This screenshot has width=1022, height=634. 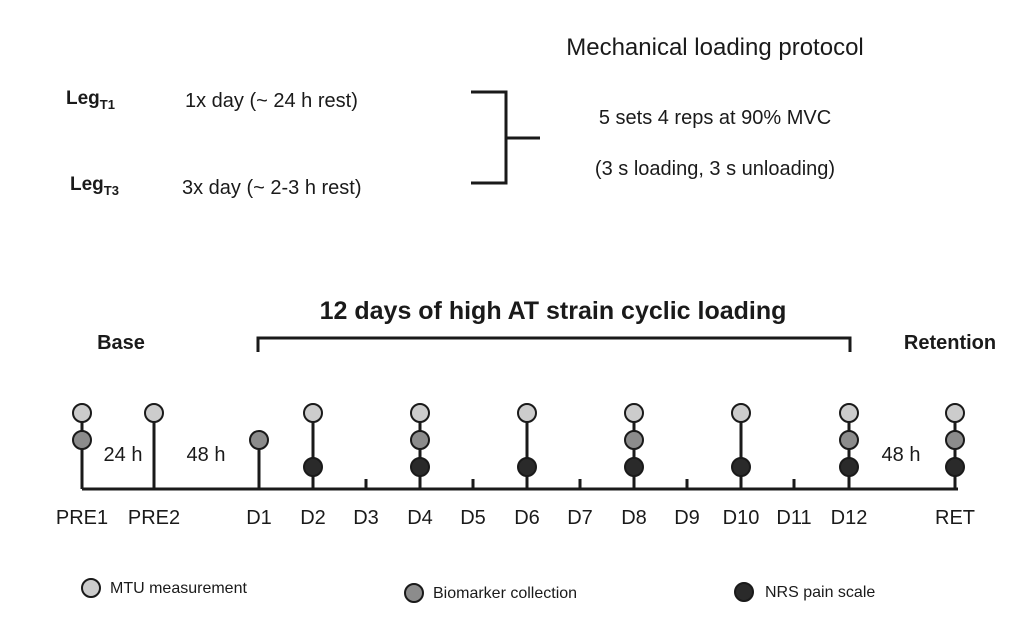 I want to click on day-d4-bio-marker, so click(x=420, y=440).